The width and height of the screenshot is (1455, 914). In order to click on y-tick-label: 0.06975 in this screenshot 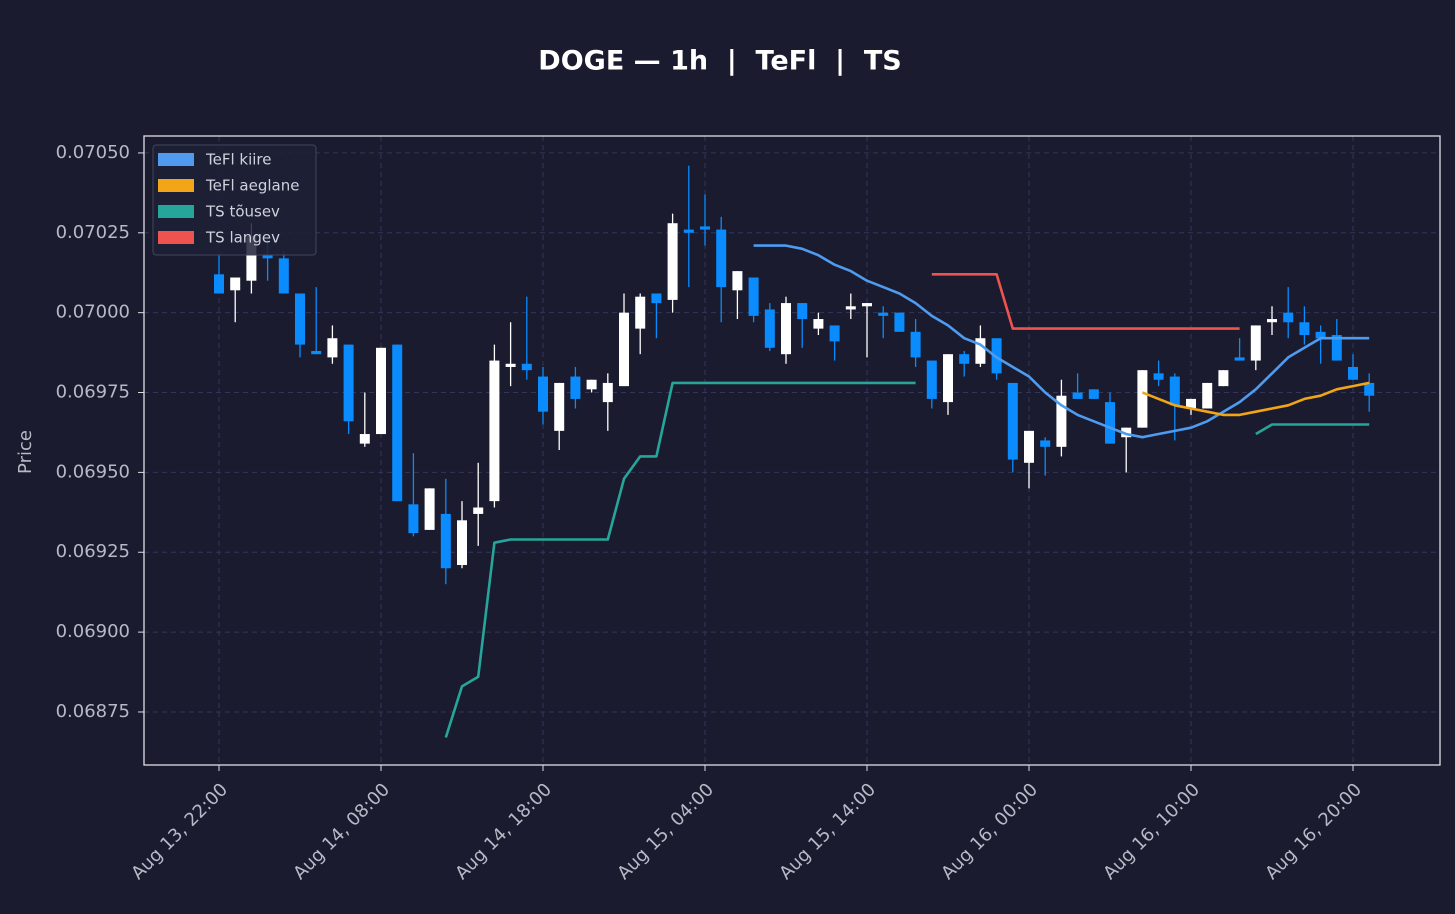, I will do `click(93, 392)`.